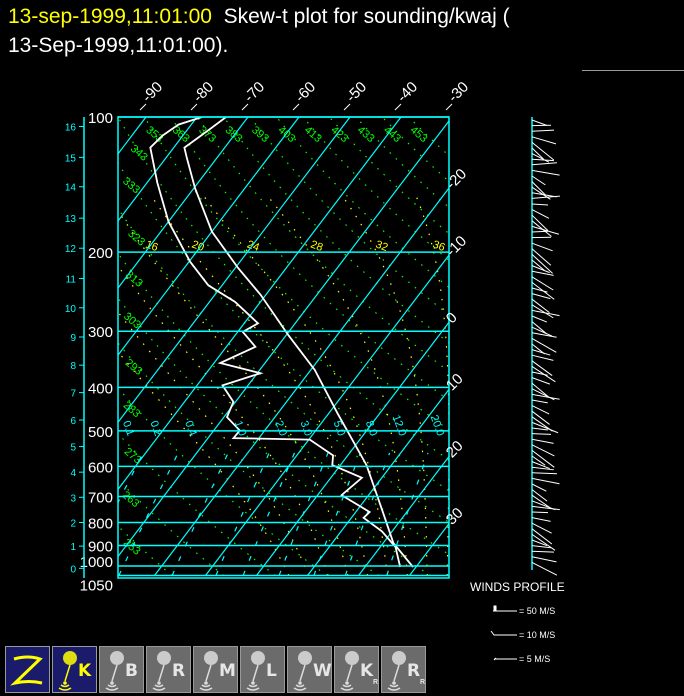  I want to click on toolbar-button-2: B, so click(121, 669).